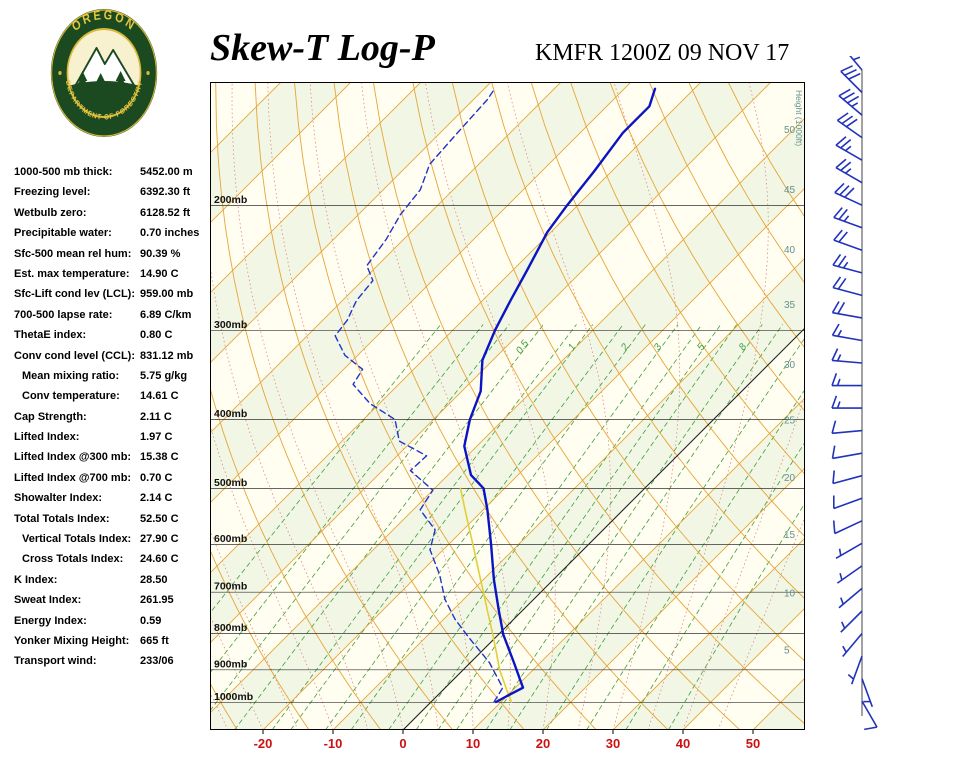  I want to click on logo-left-dot, so click(60, 73).